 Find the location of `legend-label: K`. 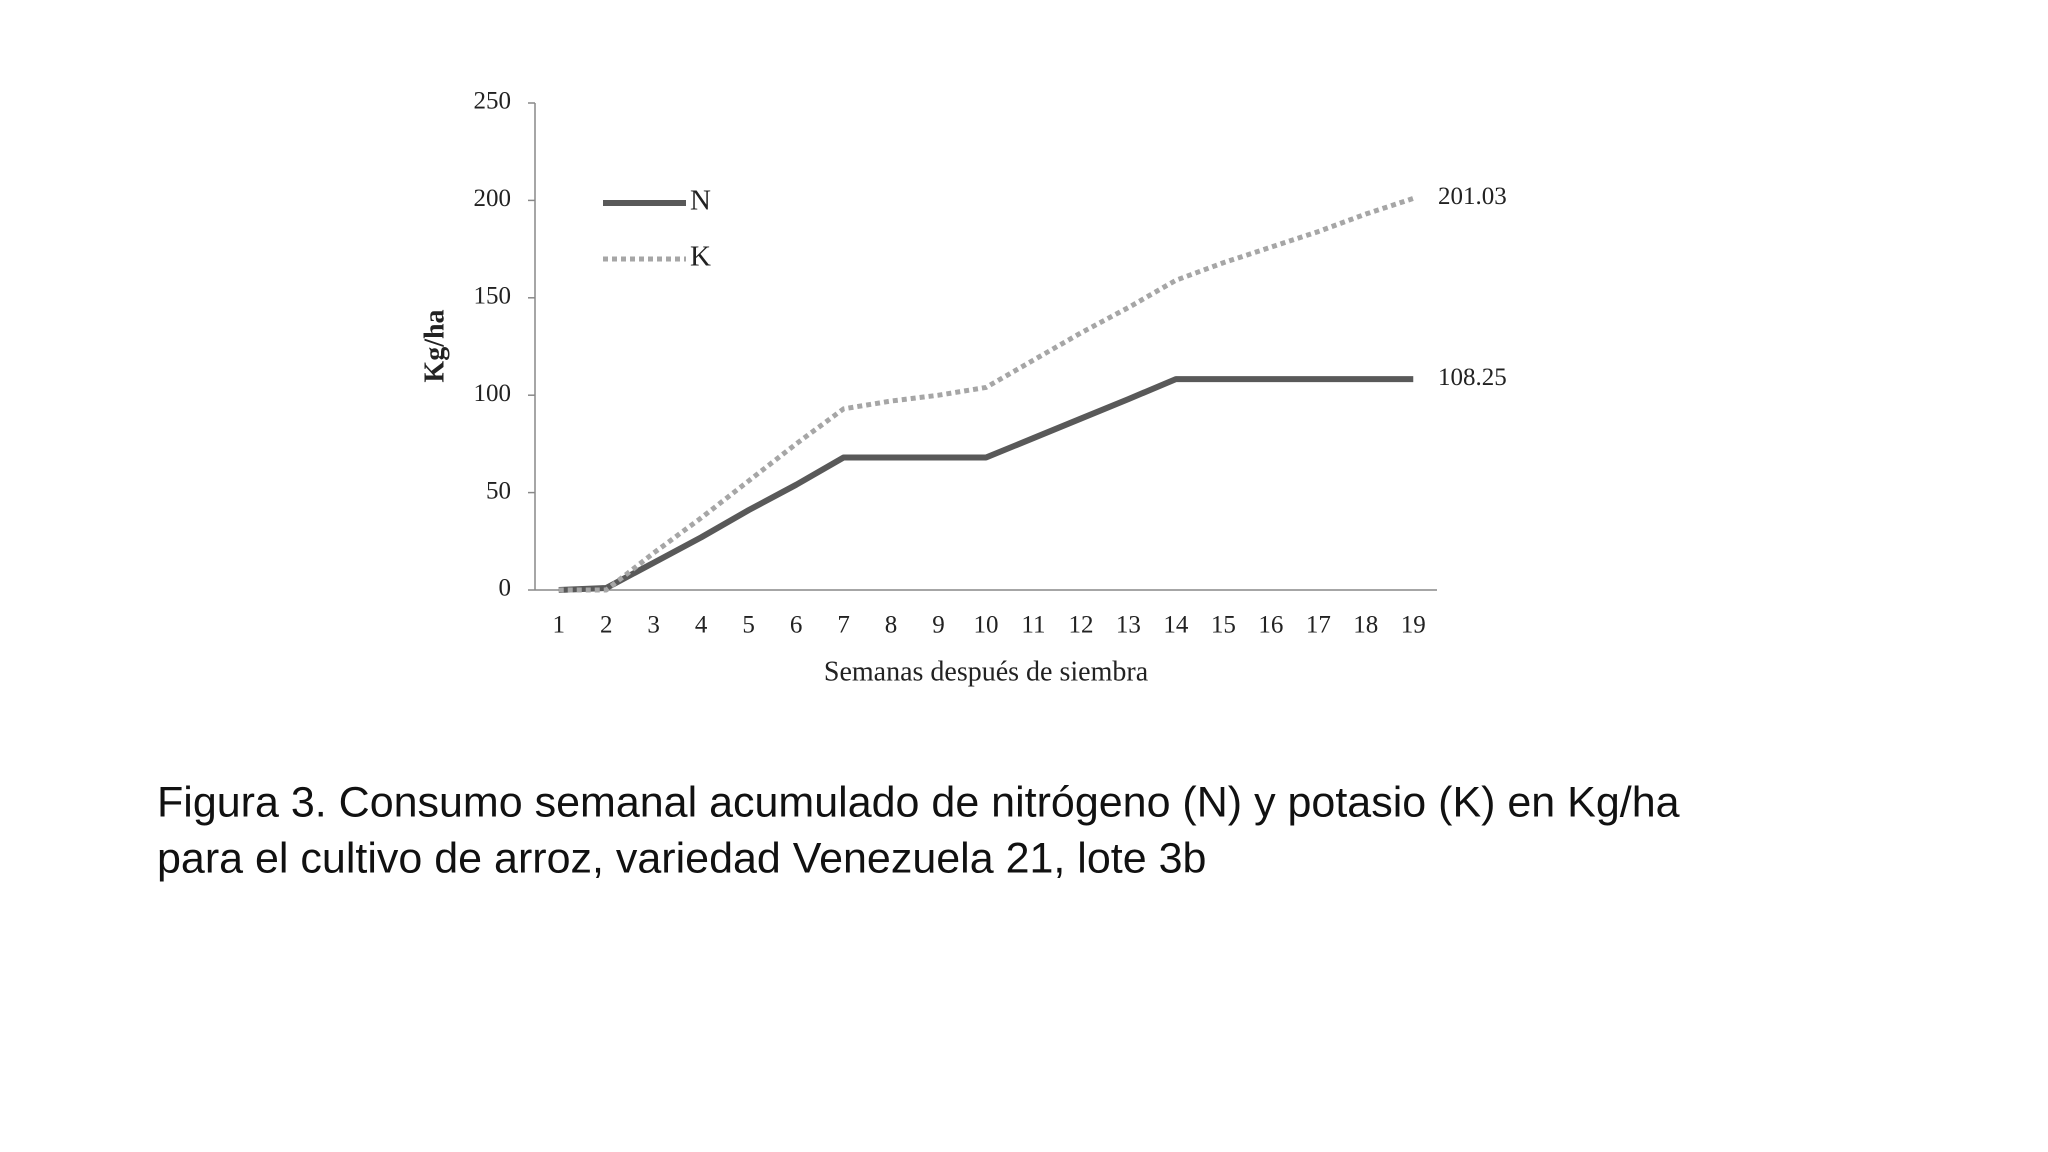

legend-label: K is located at coordinates (700, 257).